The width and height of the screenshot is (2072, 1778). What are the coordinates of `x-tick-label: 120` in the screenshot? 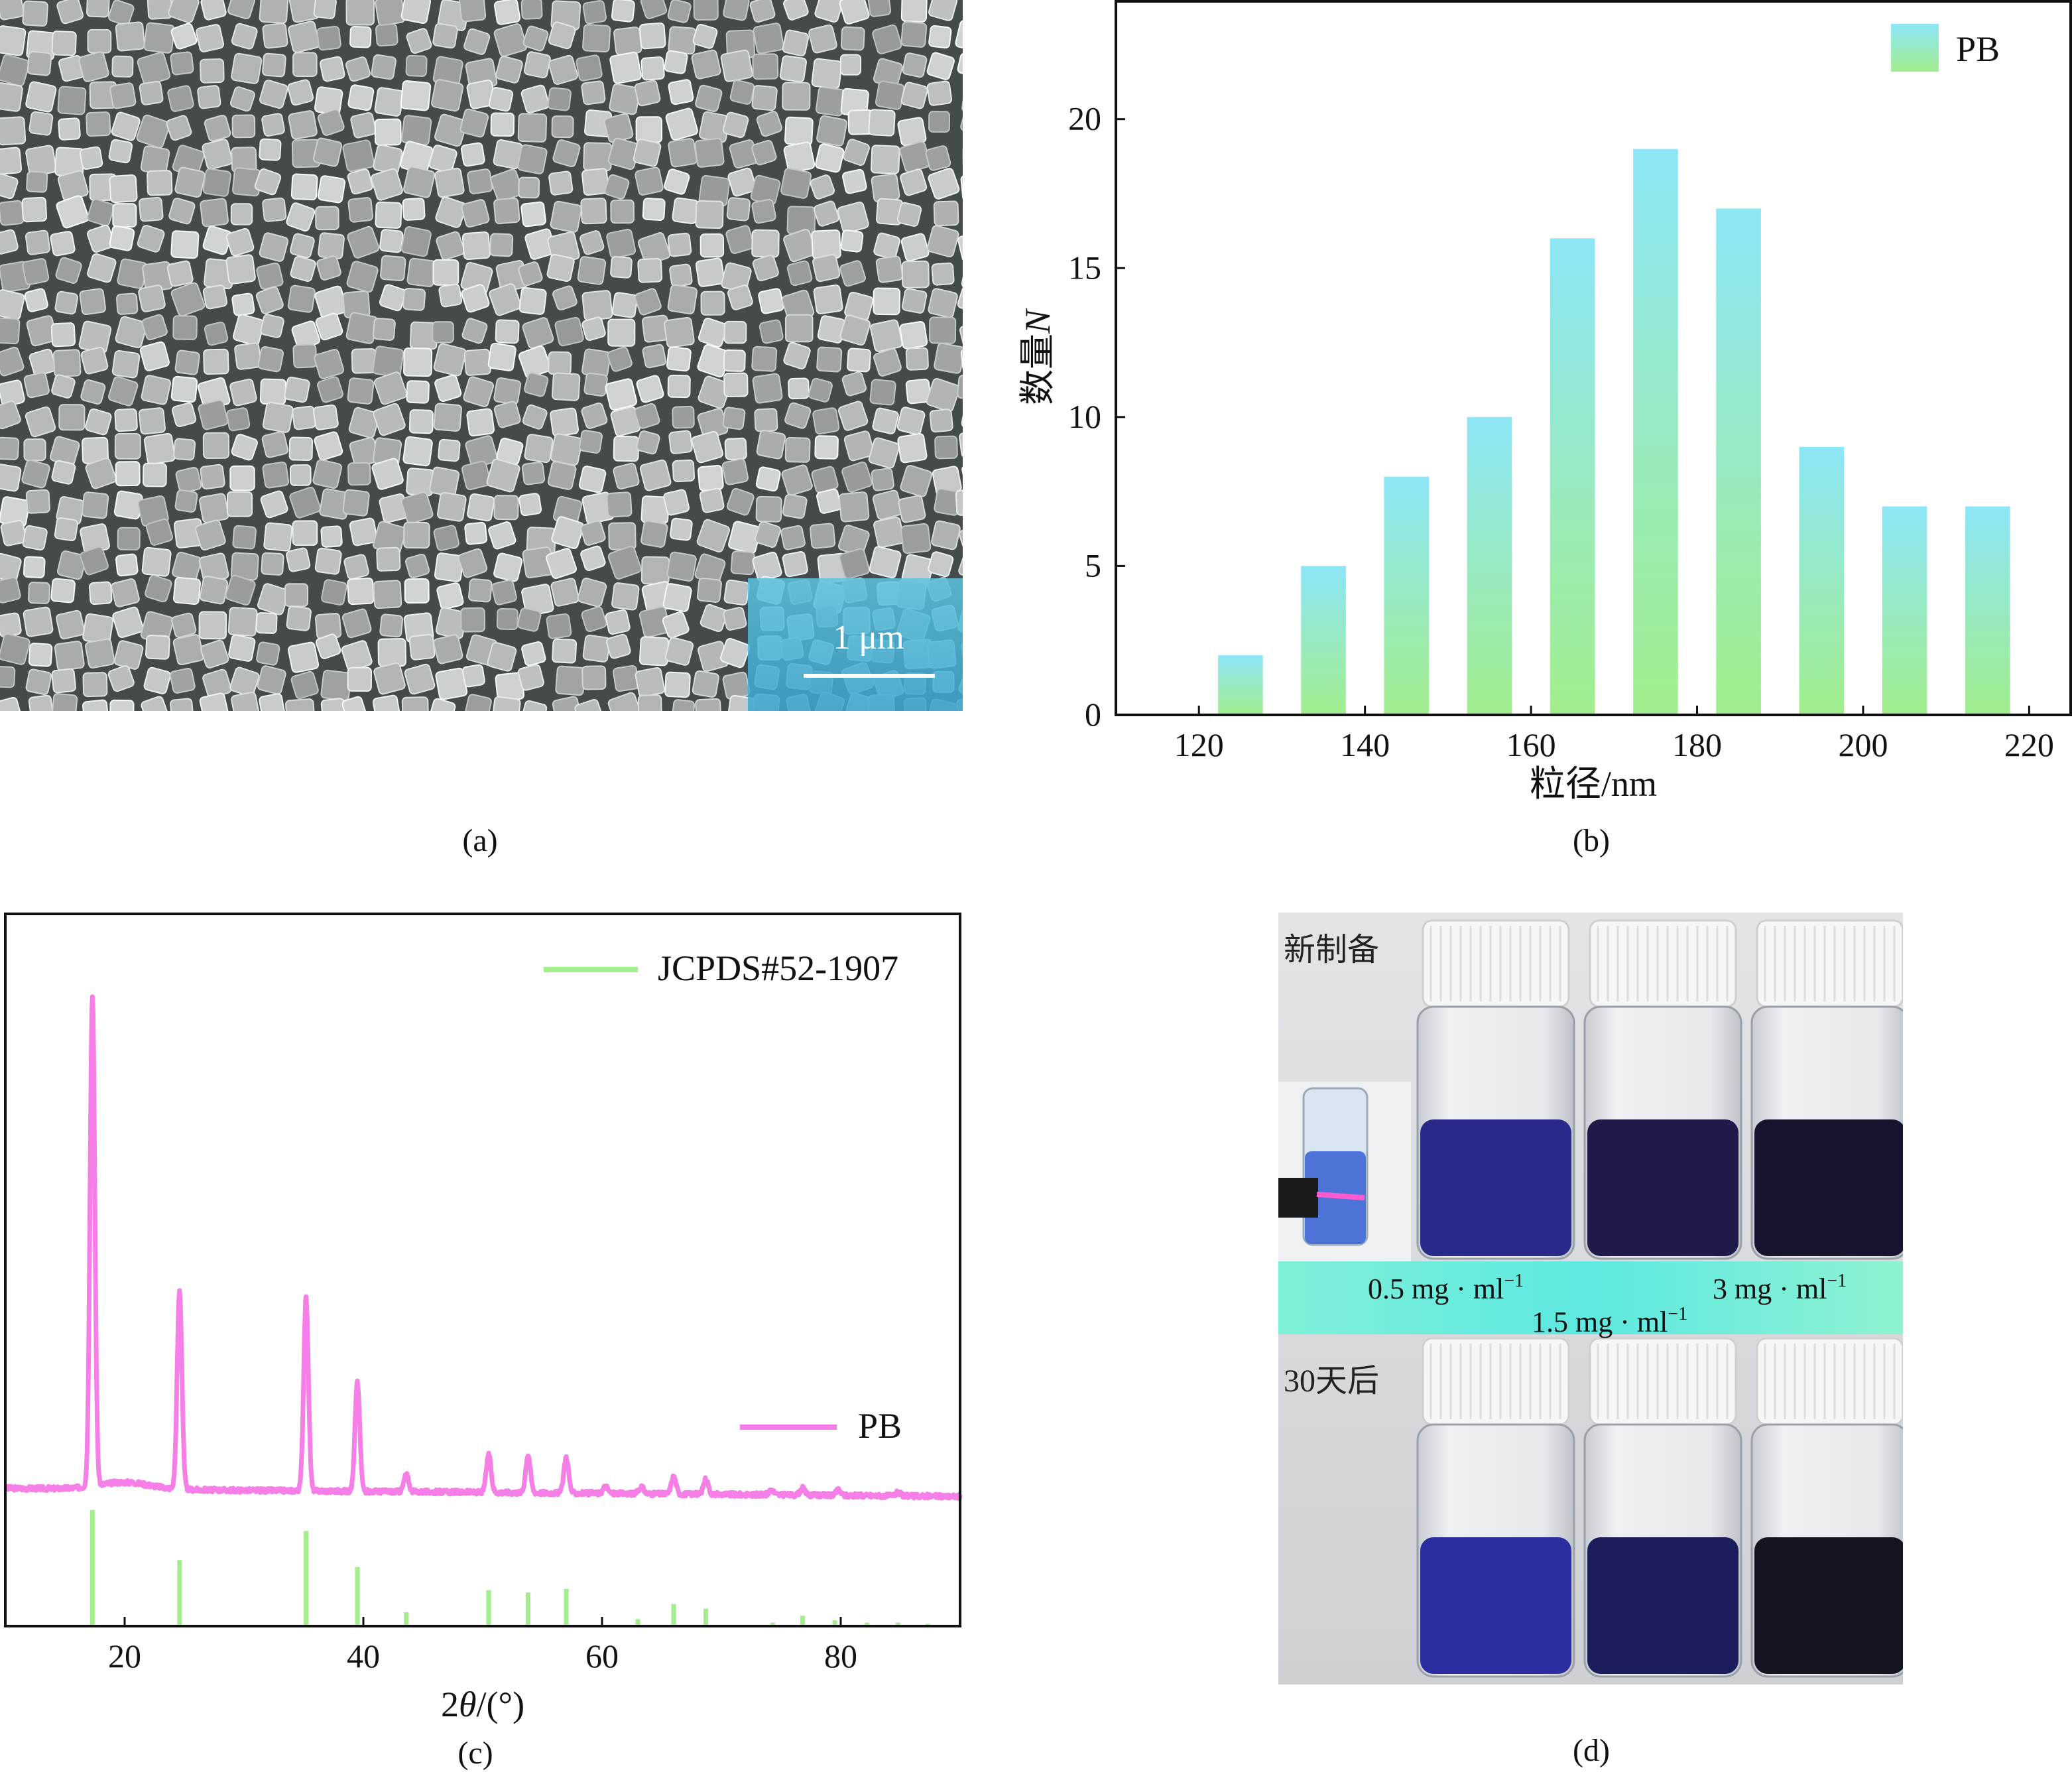 It's located at (1199, 744).